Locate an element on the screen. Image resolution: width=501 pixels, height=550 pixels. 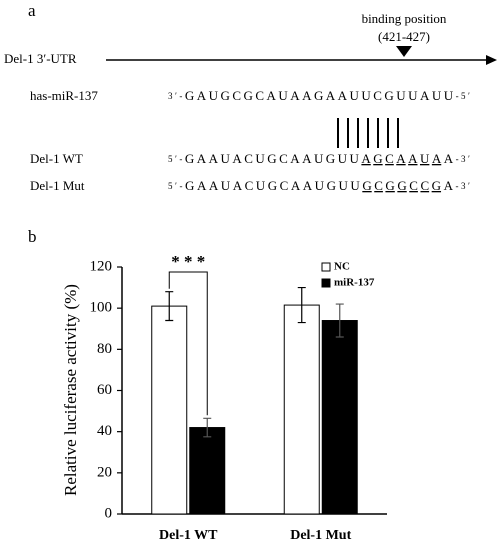
y-axis-label: Relative luciferase activity (%) is located at coordinates (70, 390).